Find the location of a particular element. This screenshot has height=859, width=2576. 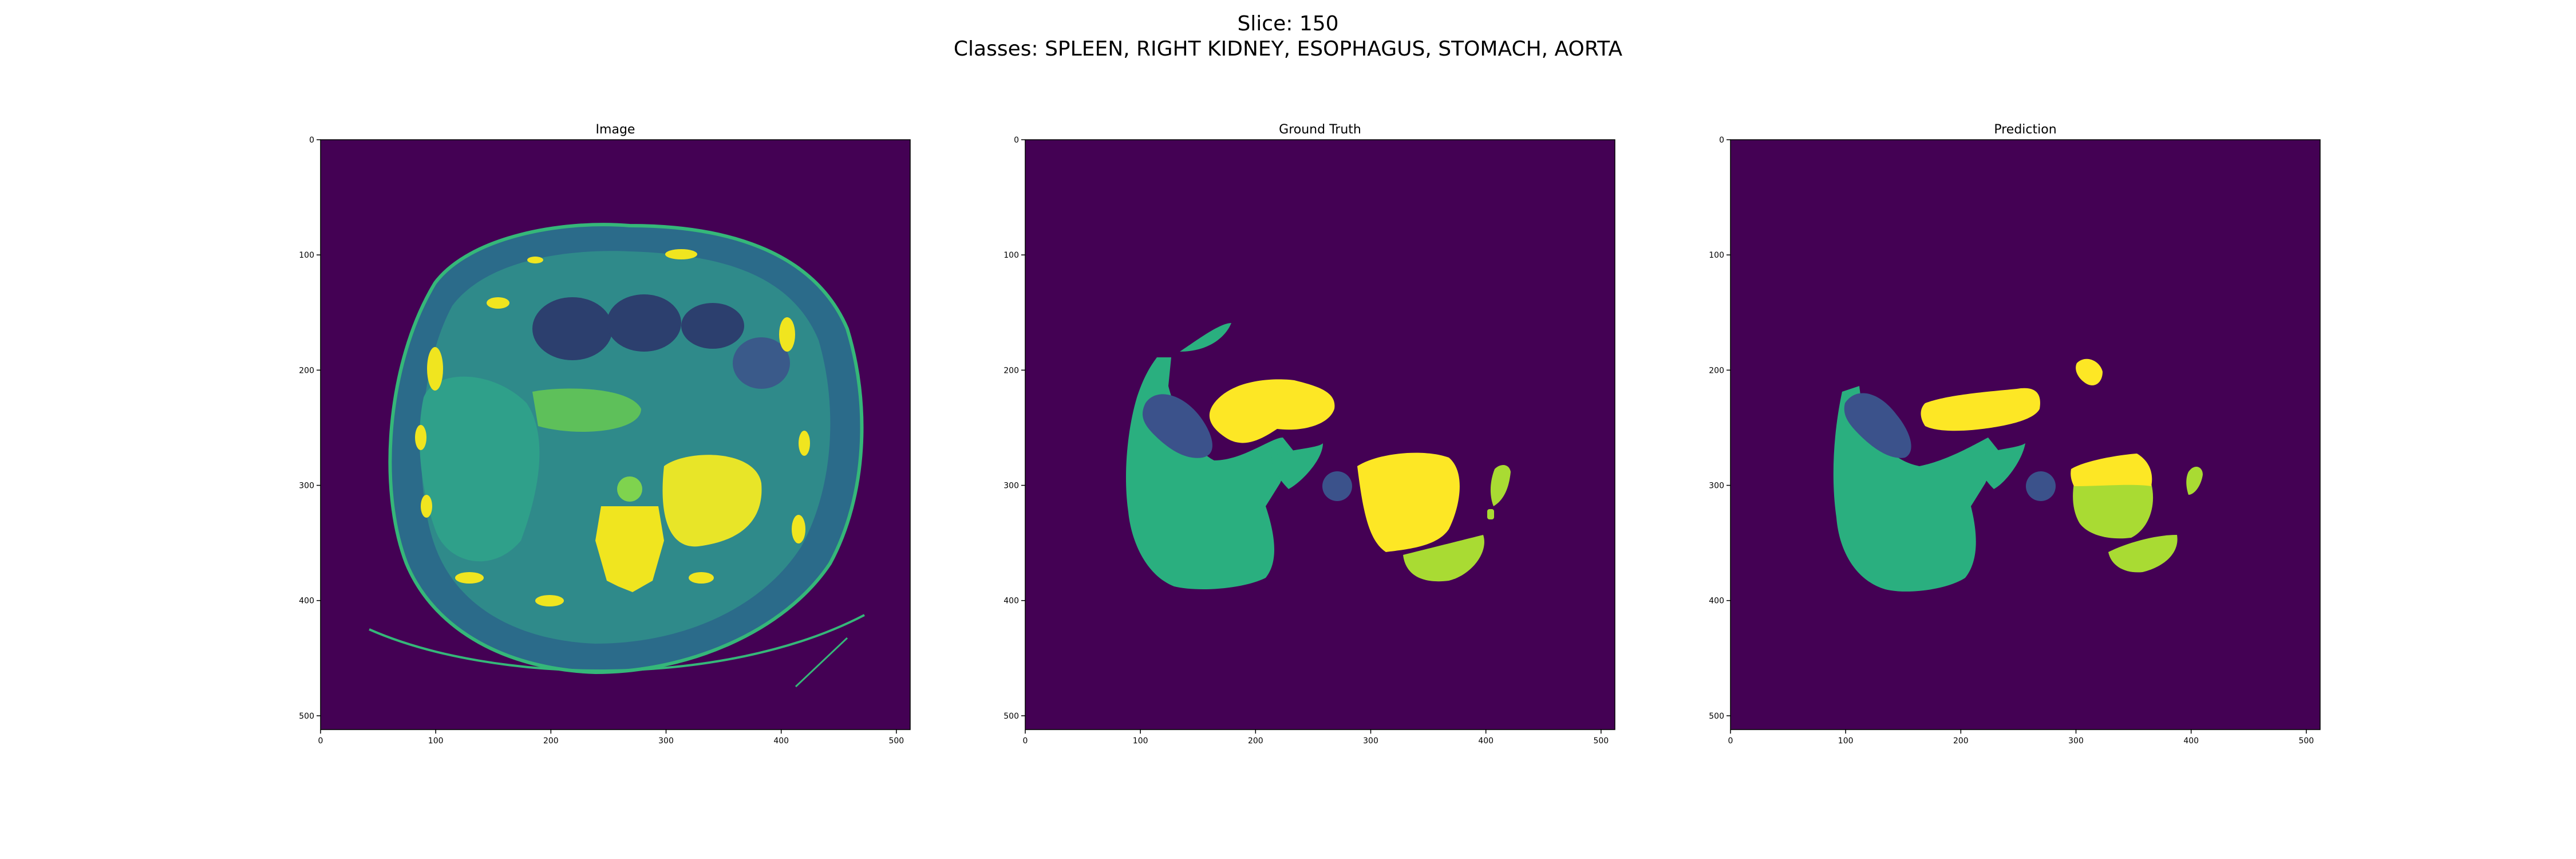

pred-yellow-top is located at coordinates (2089, 371).